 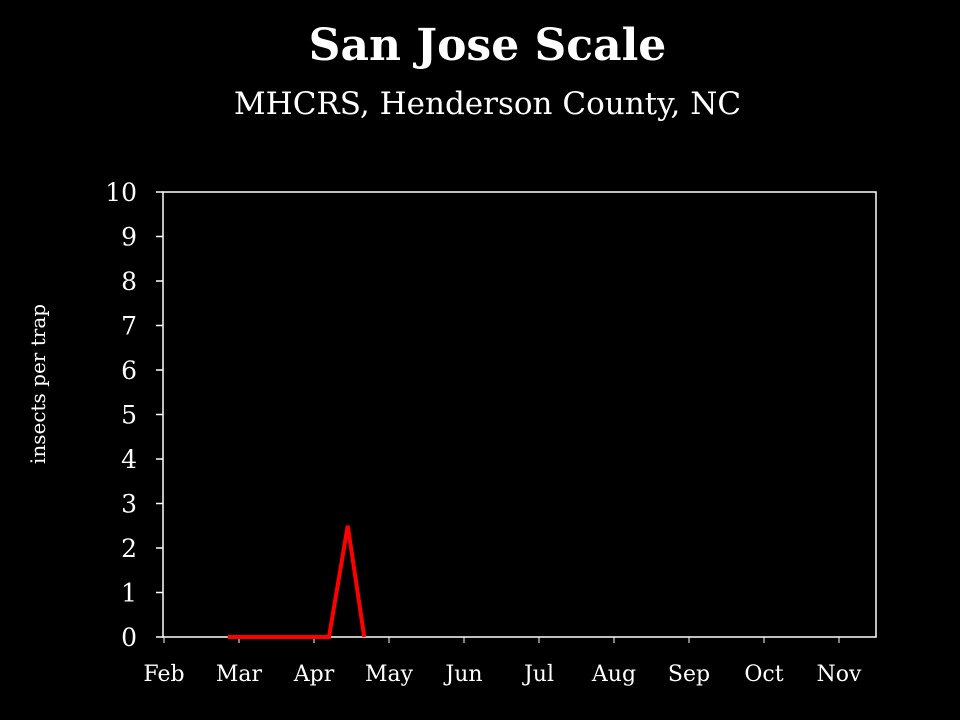 What do you see at coordinates (129, 593) in the screenshot?
I see `y-tick-label: 1` at bounding box center [129, 593].